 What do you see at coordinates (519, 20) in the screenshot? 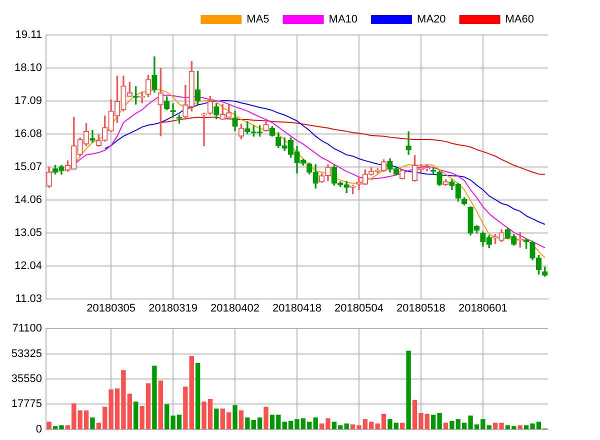
I see `legend-label: MA60` at bounding box center [519, 20].